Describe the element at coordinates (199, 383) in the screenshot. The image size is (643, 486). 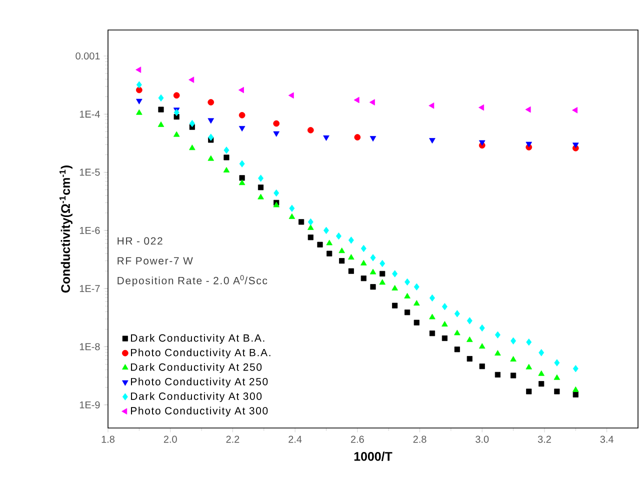
I see `legend-label: Photo Conductivity At 250` at that location.